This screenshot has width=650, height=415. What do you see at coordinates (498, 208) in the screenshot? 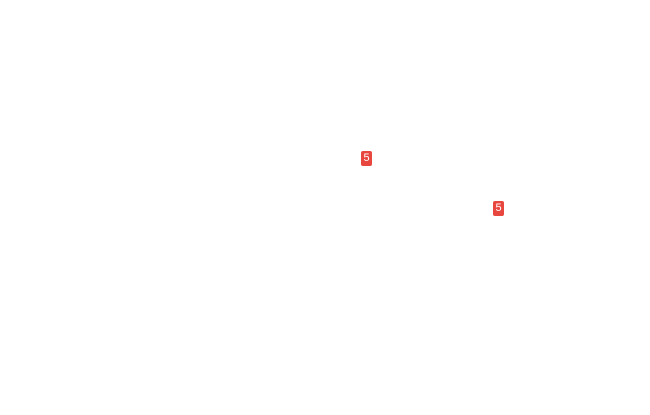
I see `mark-badge-5b: 5` at bounding box center [498, 208].